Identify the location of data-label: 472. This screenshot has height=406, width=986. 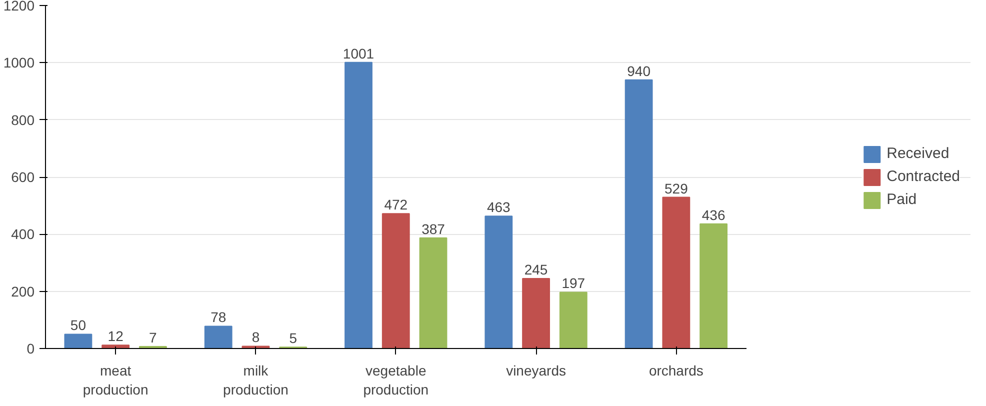
(396, 204).